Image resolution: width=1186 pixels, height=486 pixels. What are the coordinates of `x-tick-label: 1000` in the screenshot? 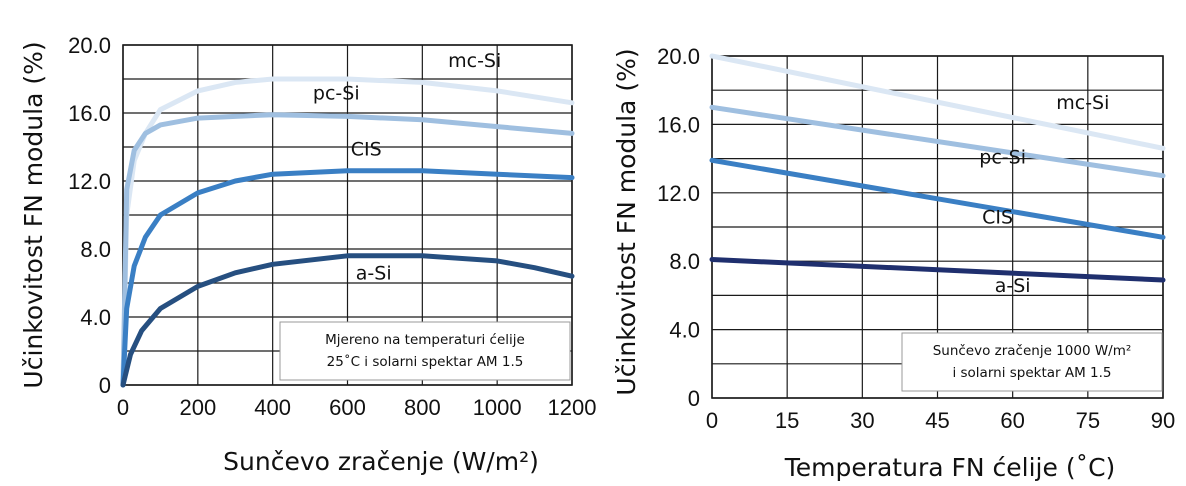 It's located at (497, 407).